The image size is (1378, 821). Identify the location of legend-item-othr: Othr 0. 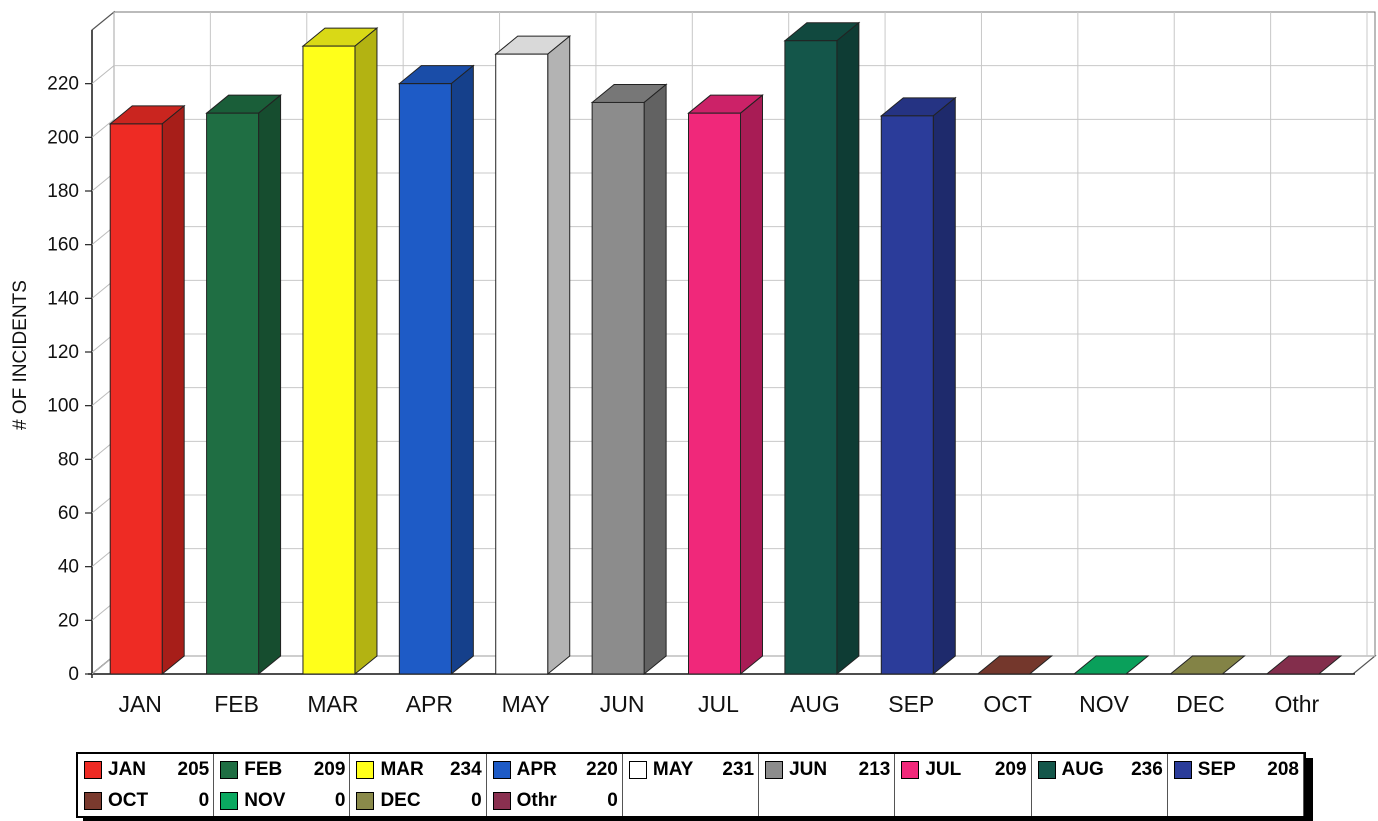
(555, 800).